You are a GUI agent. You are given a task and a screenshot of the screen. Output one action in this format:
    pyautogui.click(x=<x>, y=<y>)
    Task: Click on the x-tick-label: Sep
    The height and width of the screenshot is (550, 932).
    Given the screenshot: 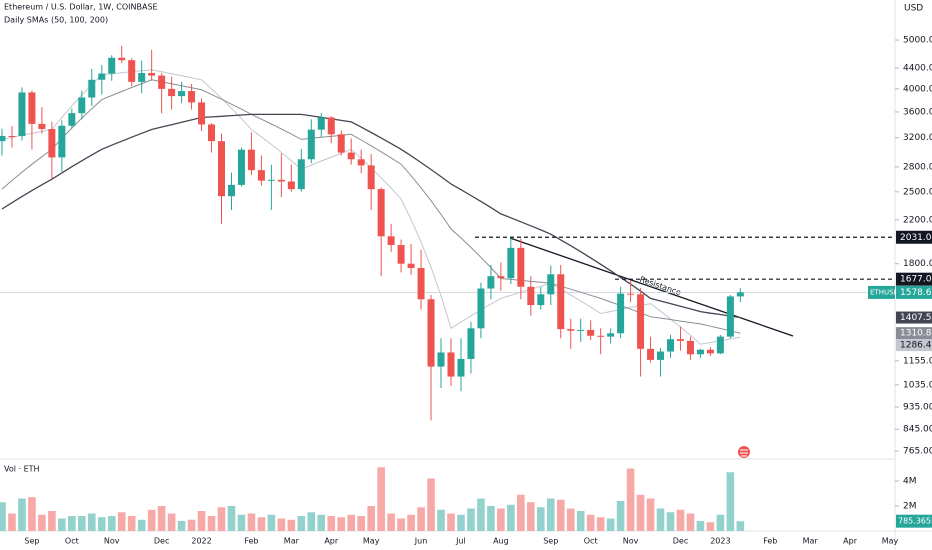 What is the action you would take?
    pyautogui.click(x=31, y=541)
    